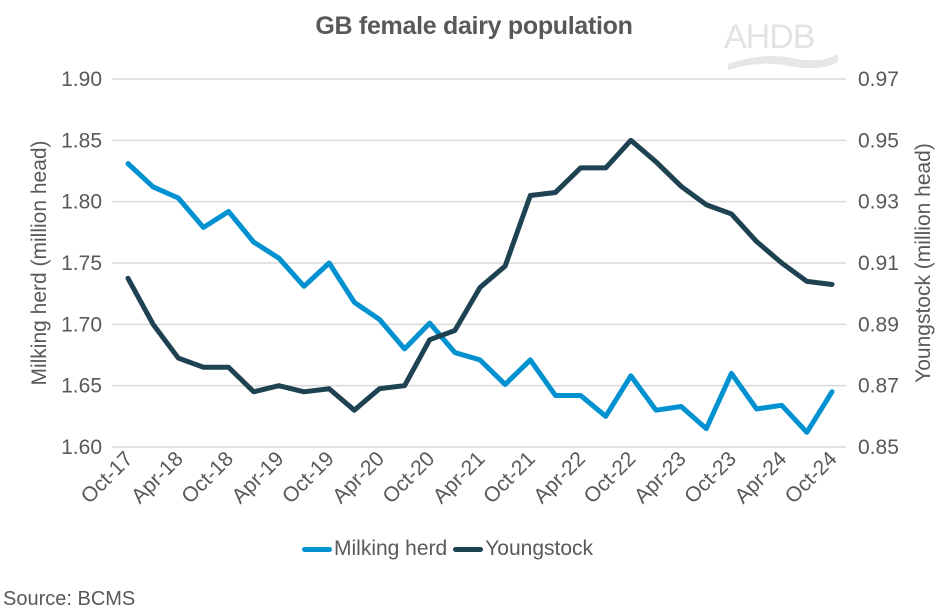  I want to click on left-axis-title: Milking herd (million head), so click(39, 262).